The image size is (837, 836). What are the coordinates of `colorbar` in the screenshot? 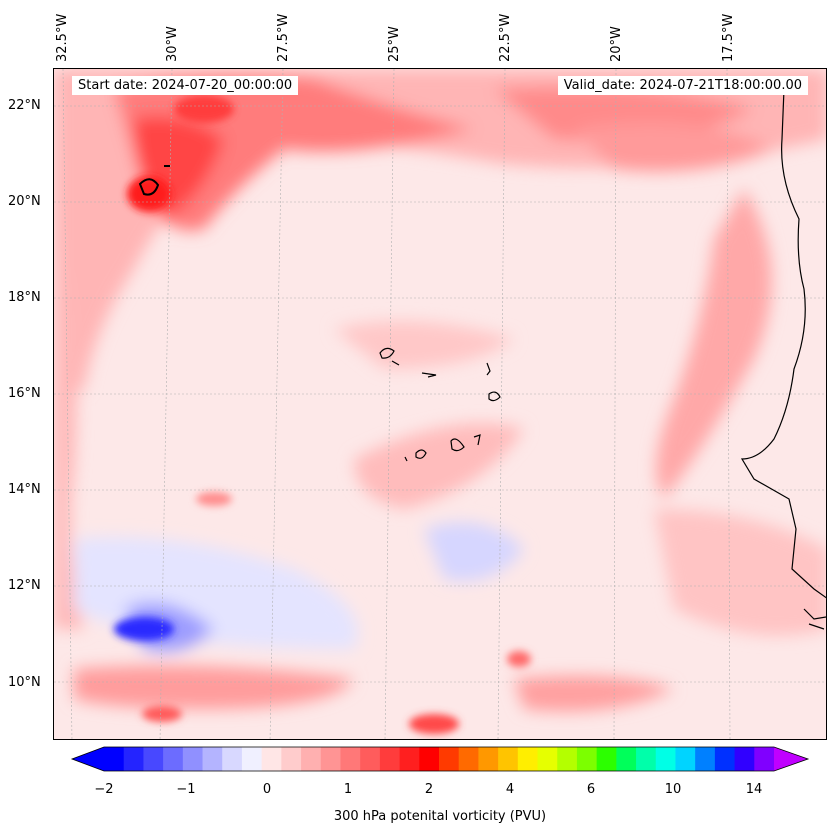 It's located at (440, 759).